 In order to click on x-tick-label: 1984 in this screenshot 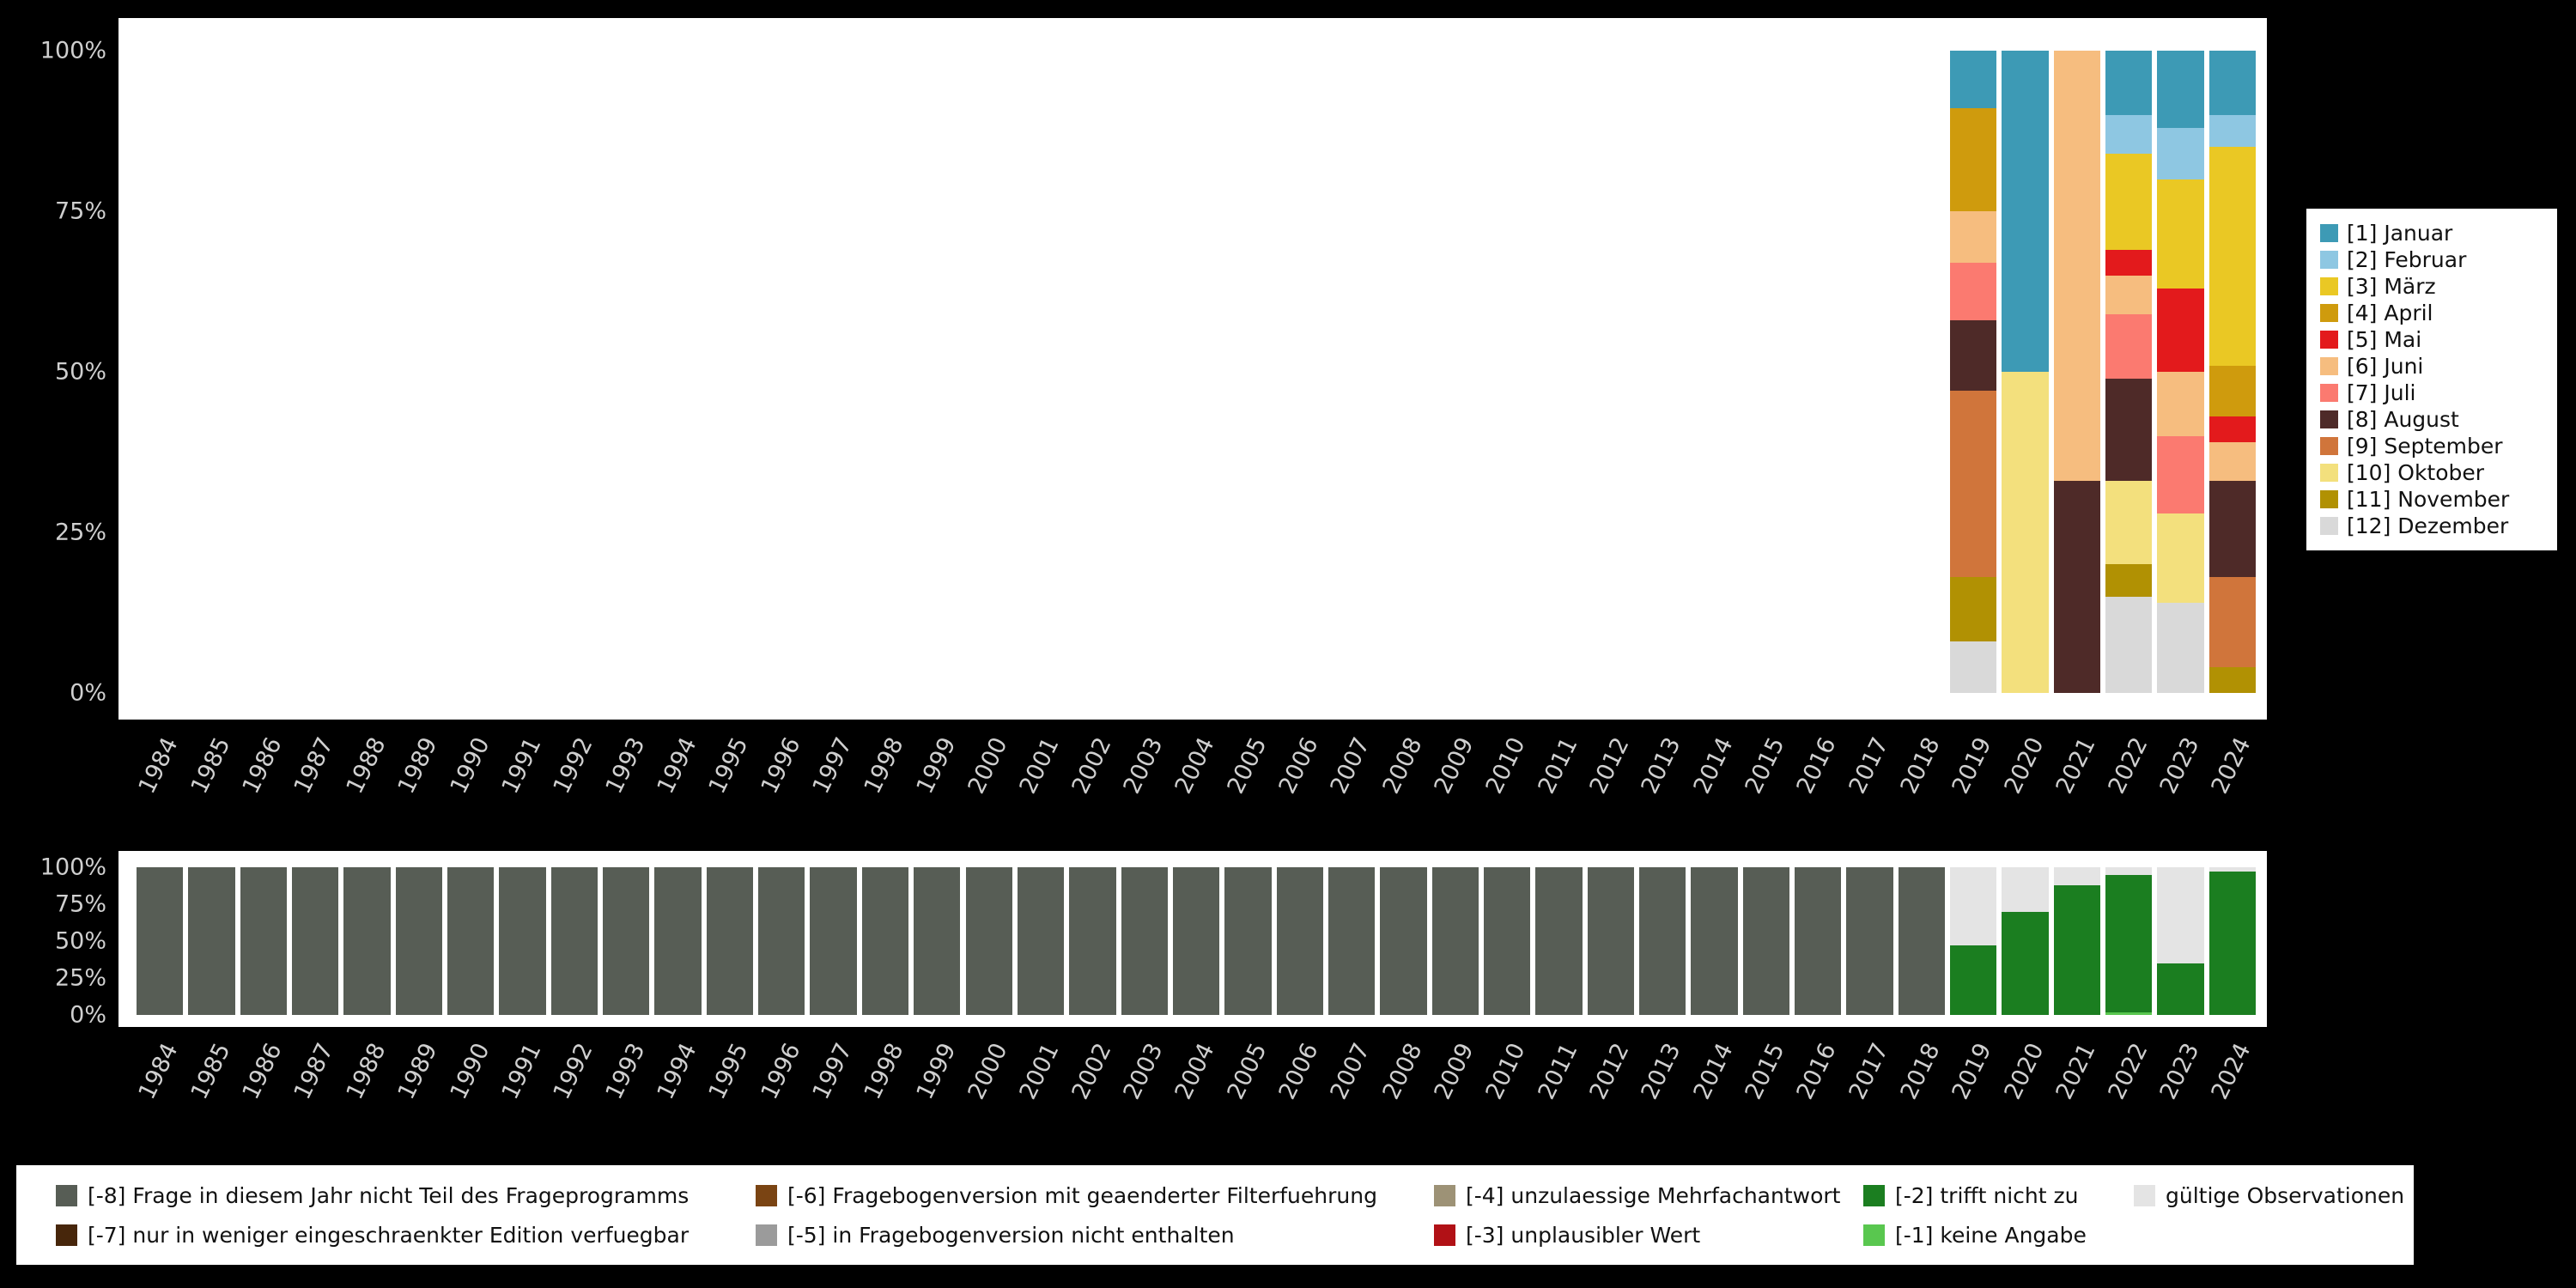, I will do `click(159, 766)`.